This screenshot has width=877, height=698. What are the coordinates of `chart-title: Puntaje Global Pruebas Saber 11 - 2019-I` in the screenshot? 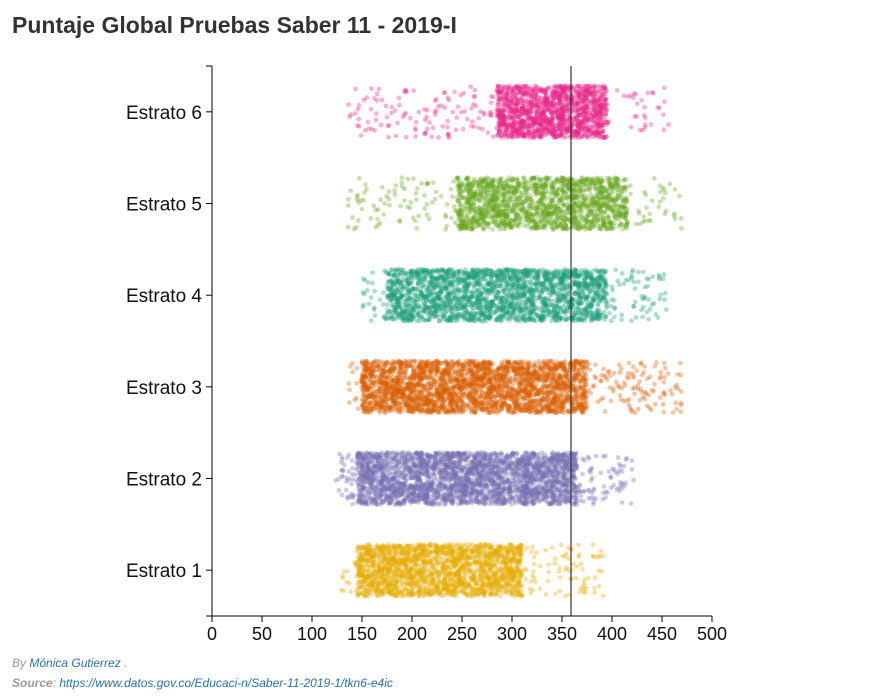 It's located at (234, 25).